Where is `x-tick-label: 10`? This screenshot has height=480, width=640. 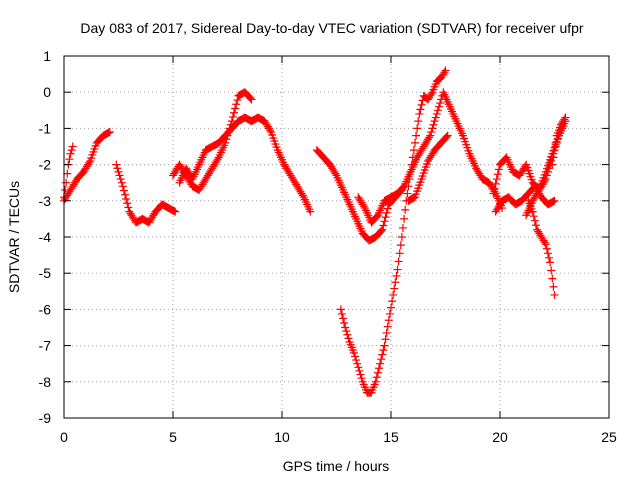
x-tick-label: 10 is located at coordinates (282, 437).